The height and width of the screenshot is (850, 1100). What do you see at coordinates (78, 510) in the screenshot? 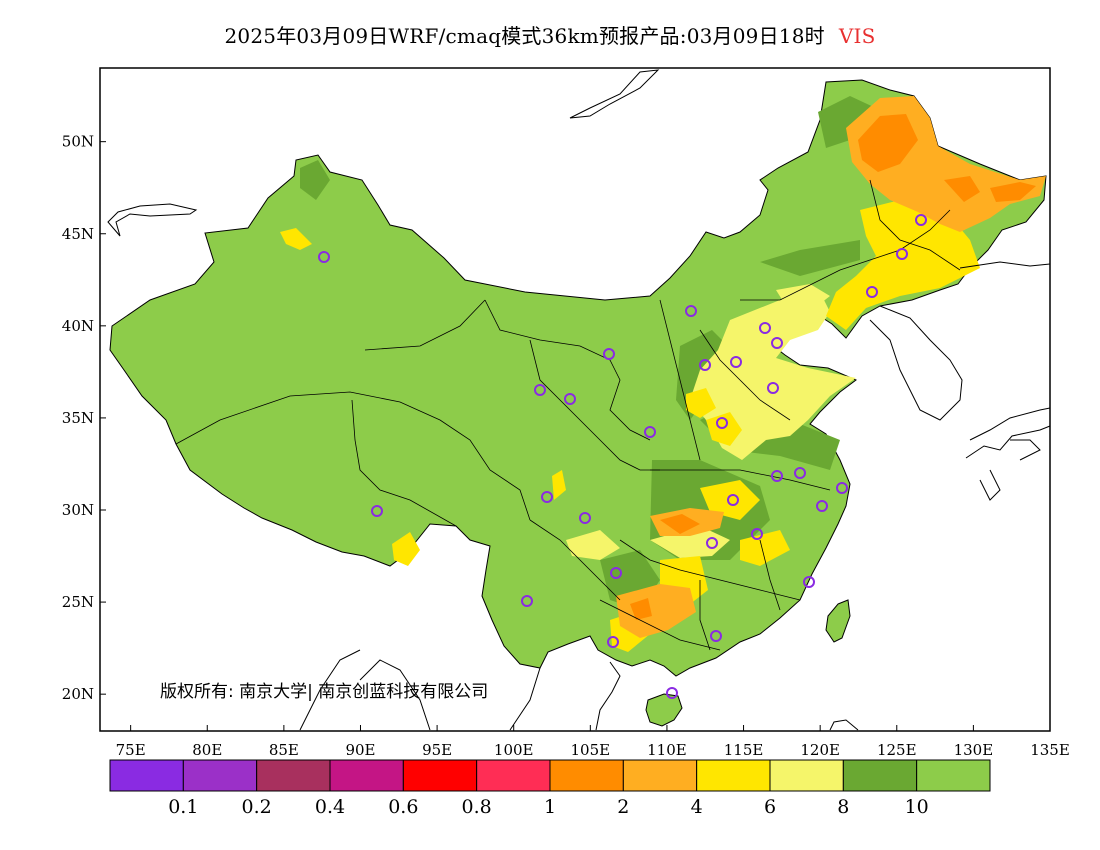
I see `lat-tick-label: 30N` at bounding box center [78, 510].